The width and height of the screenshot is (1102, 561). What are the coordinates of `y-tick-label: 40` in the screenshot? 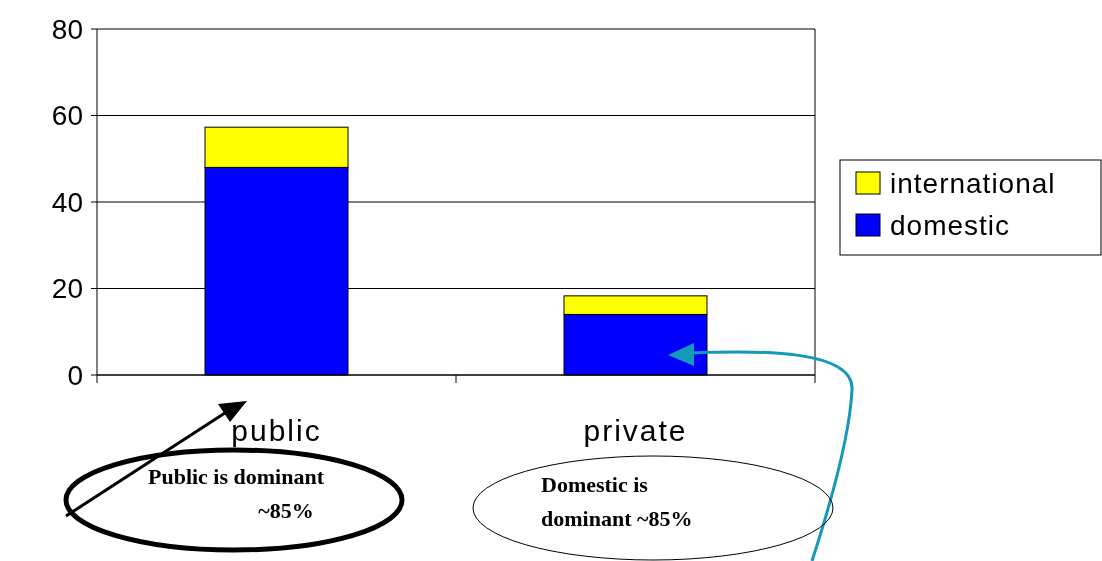 It's located at (67, 202).